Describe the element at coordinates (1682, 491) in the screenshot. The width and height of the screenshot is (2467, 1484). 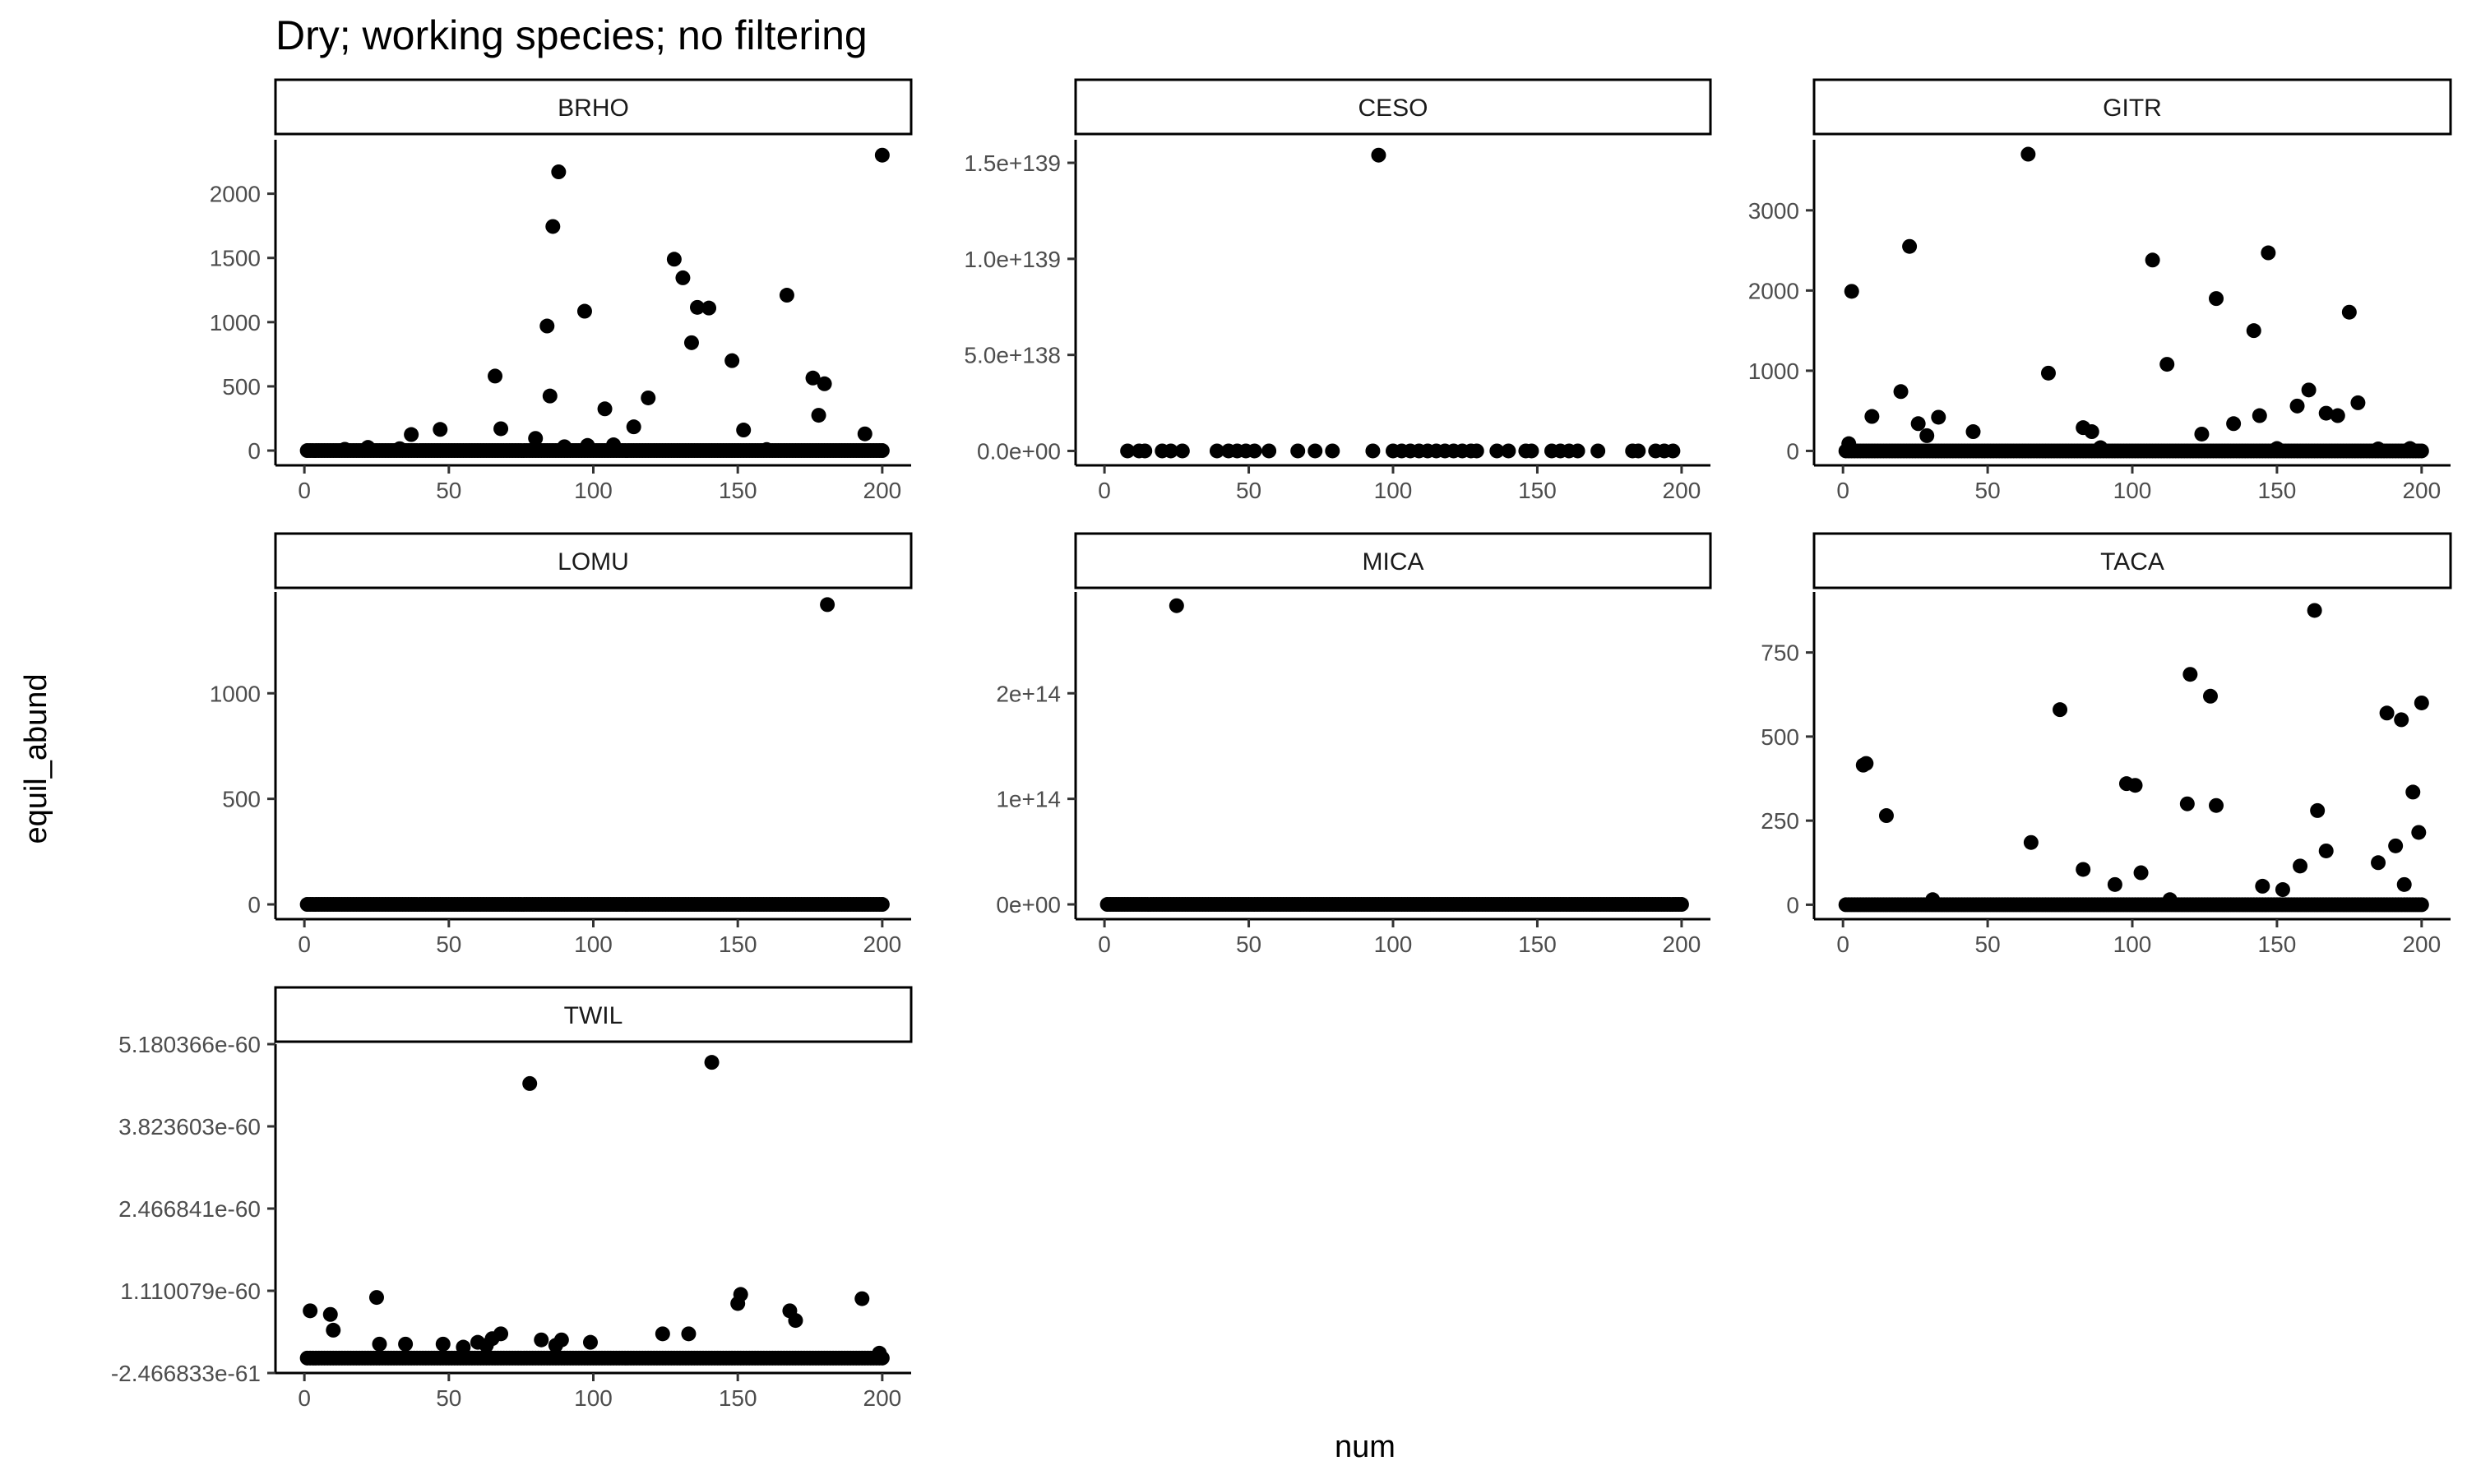
I see `x-tick-label-ceso: 200` at that location.